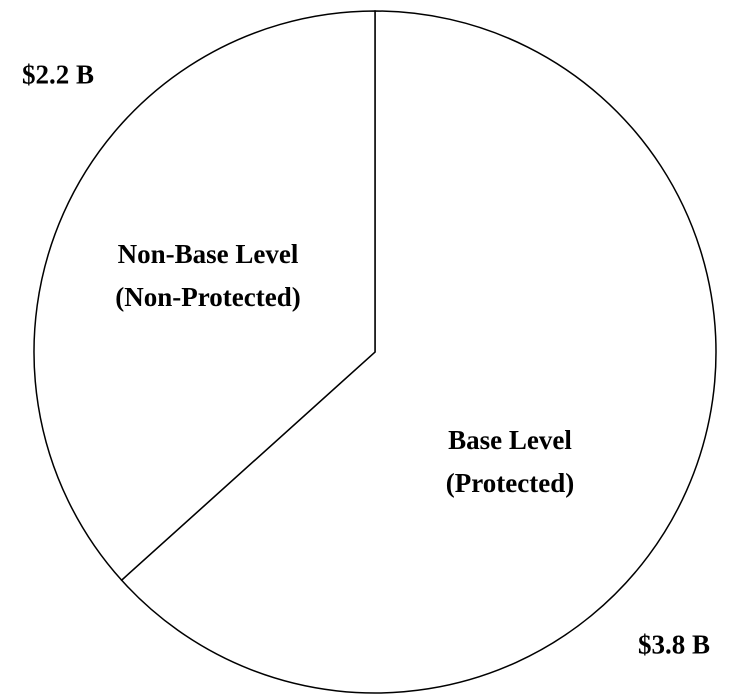 Image resolution: width=752 pixels, height=698 pixels. What do you see at coordinates (510, 461) in the screenshot?
I see `slice-label: Base Level (Protected)` at bounding box center [510, 461].